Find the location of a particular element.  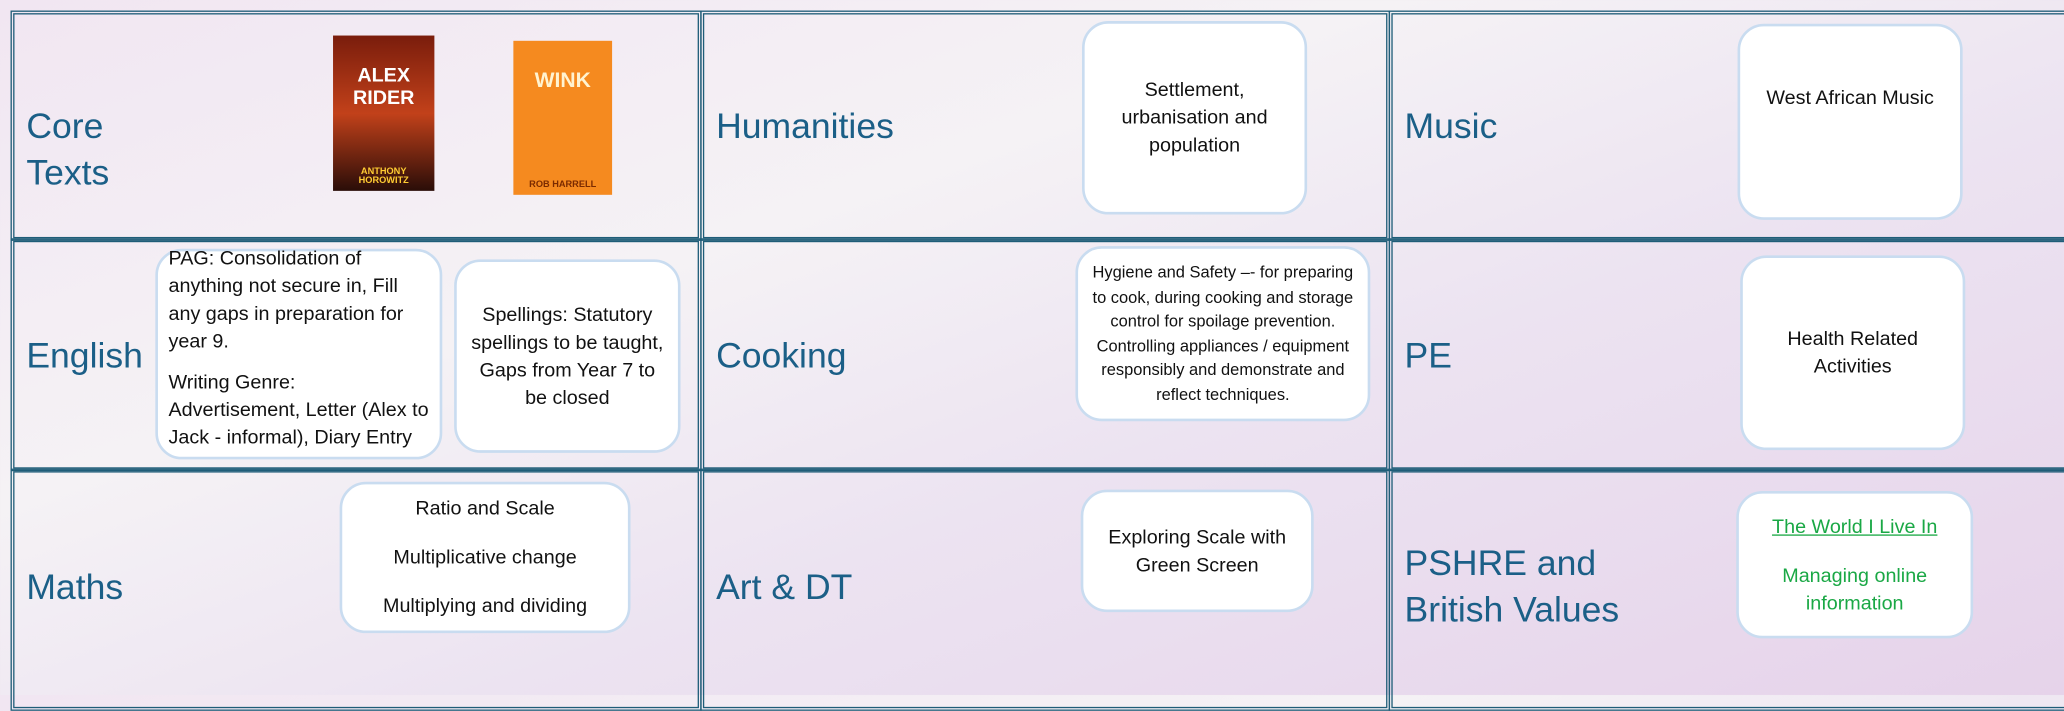

topic-text: Ratio and Scale is located at coordinates (485, 508).